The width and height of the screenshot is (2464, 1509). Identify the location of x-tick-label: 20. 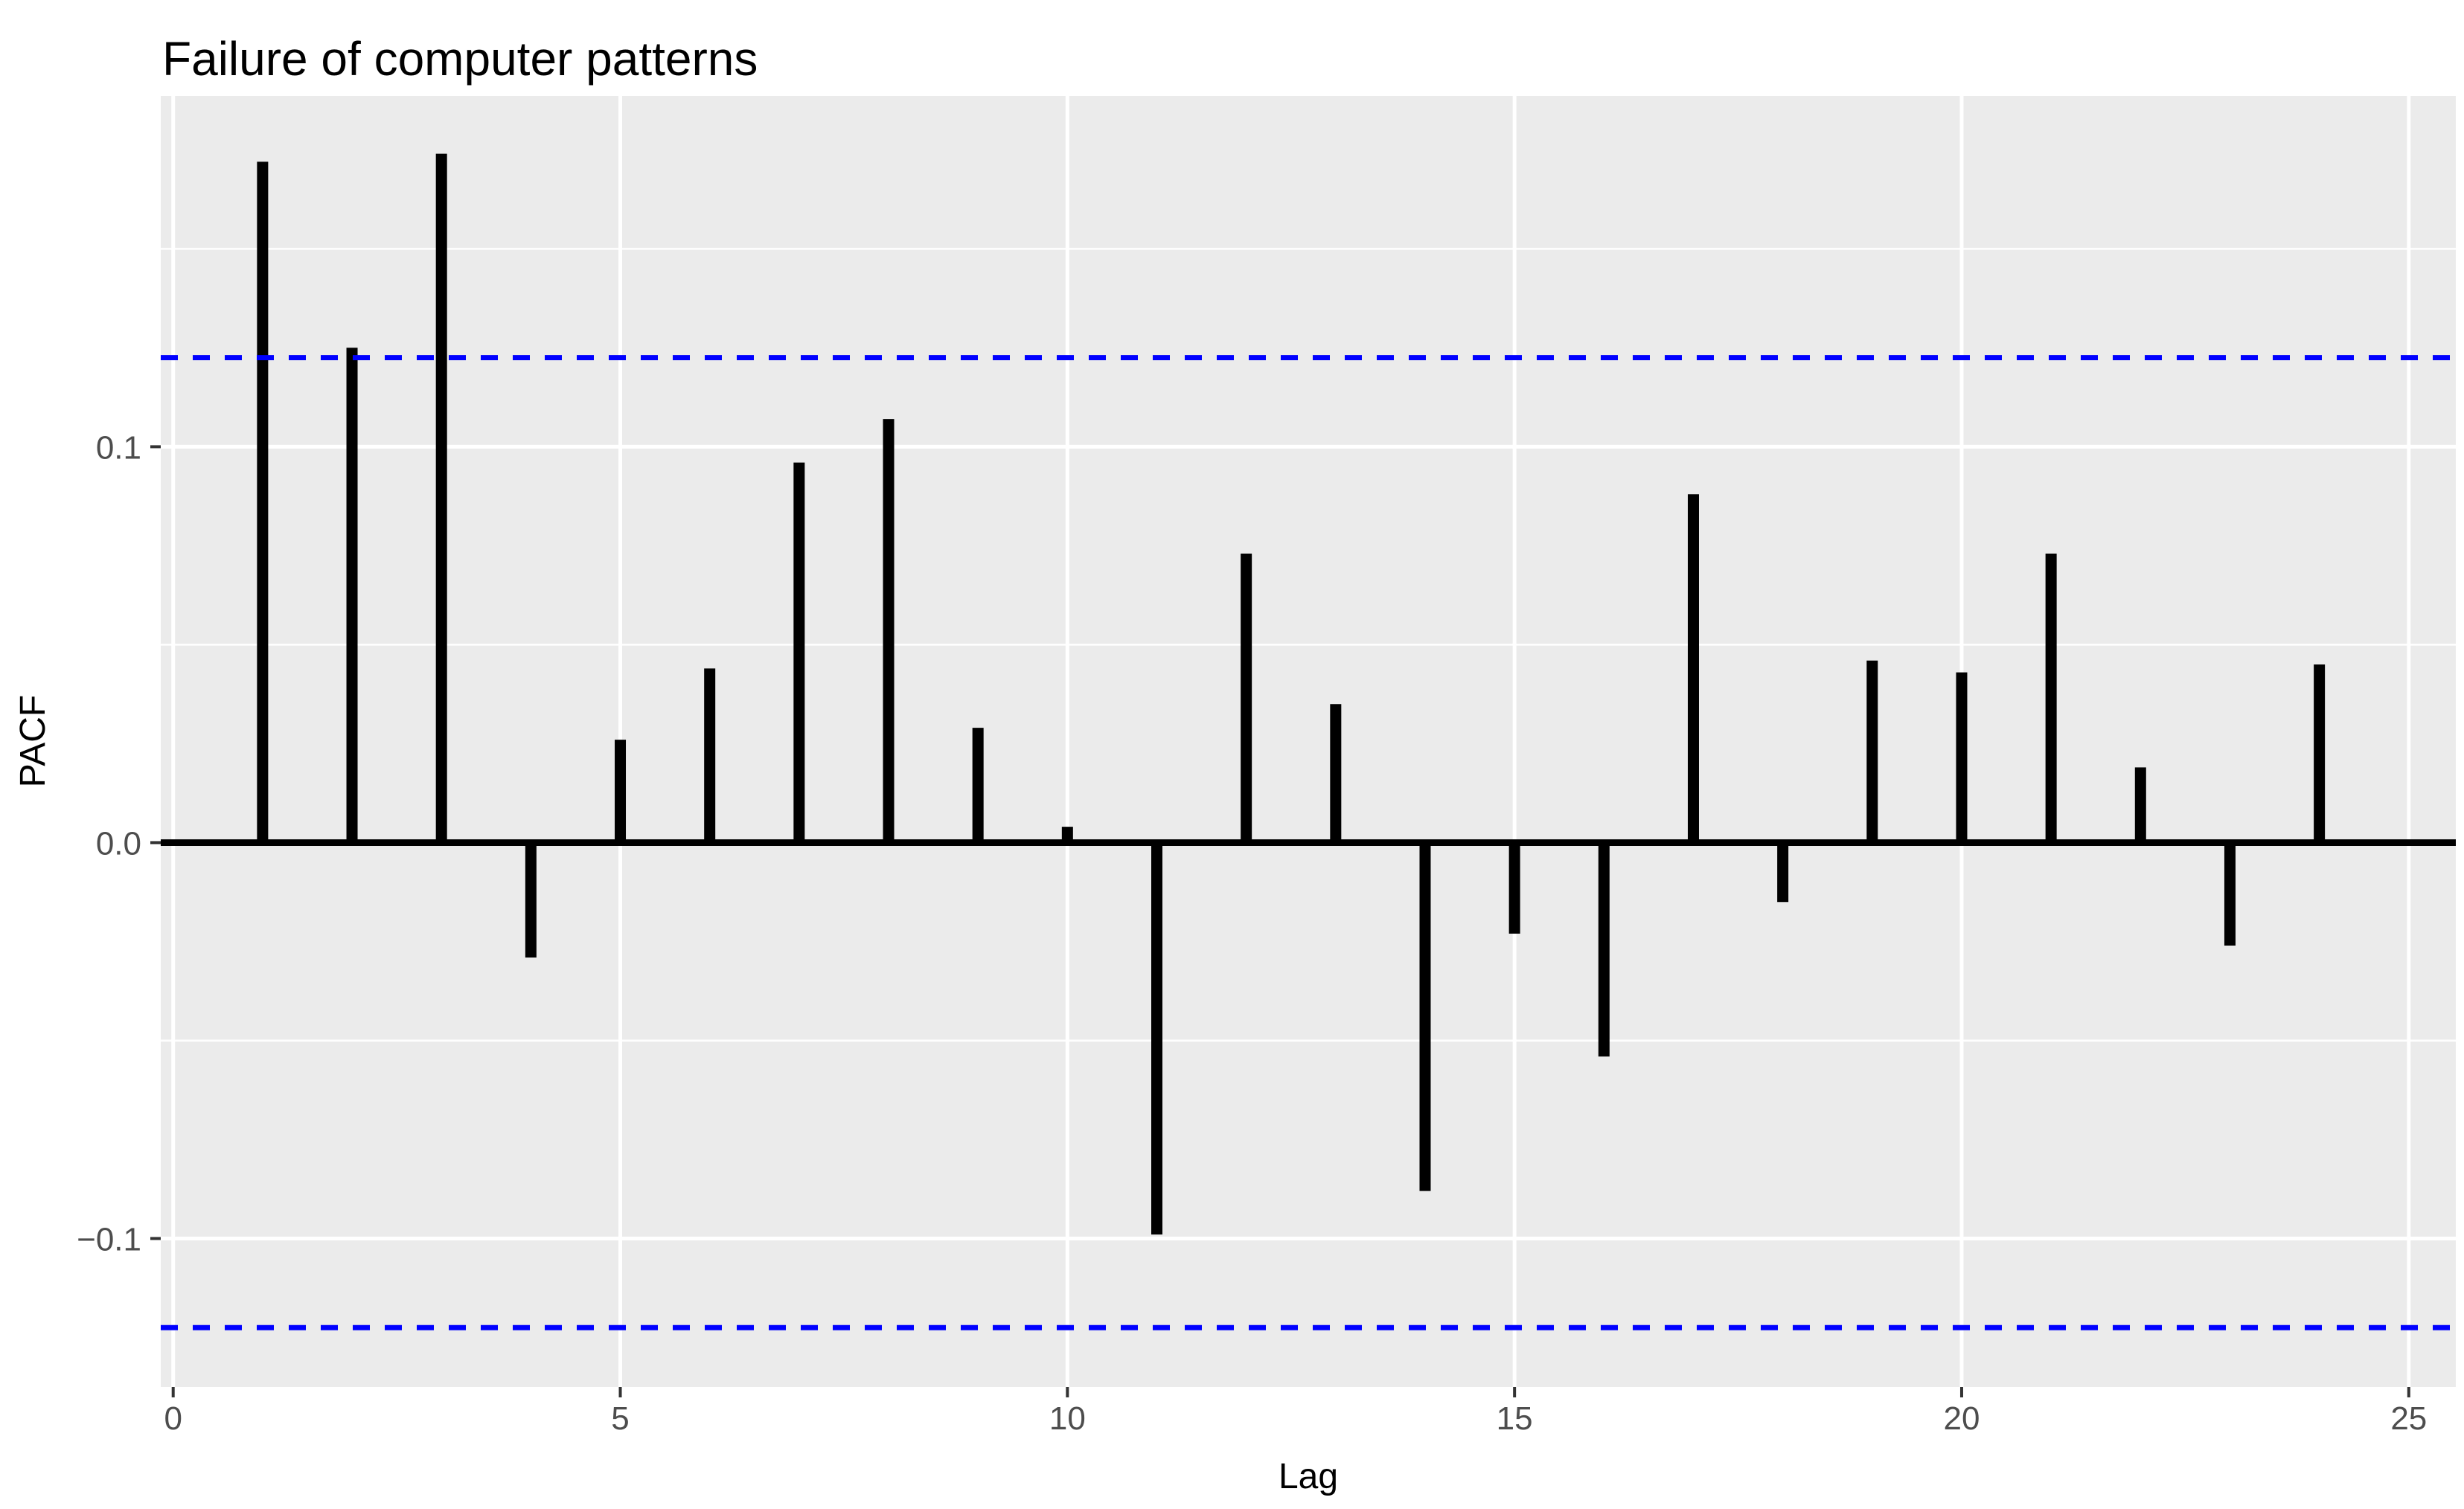
(1961, 1418).